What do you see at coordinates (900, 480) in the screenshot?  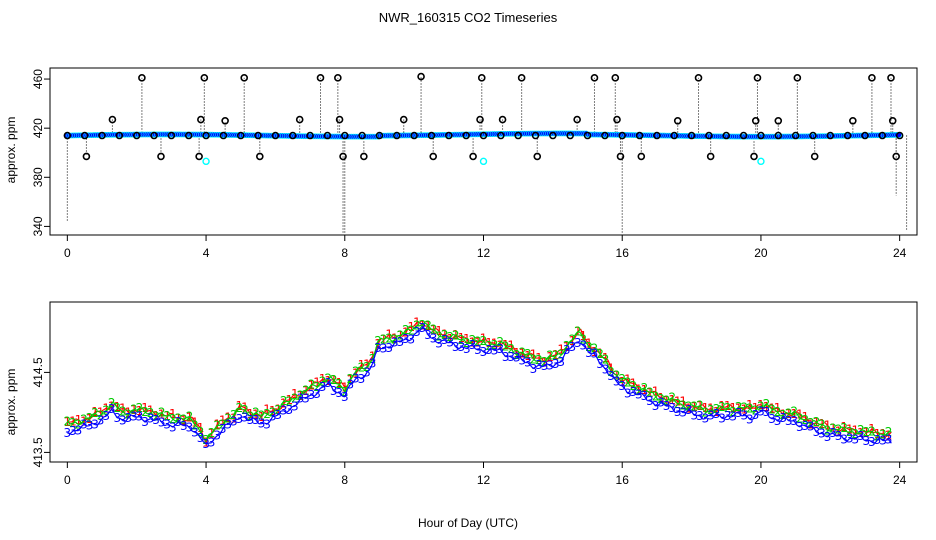 I see `x-tick-label: 24` at bounding box center [900, 480].